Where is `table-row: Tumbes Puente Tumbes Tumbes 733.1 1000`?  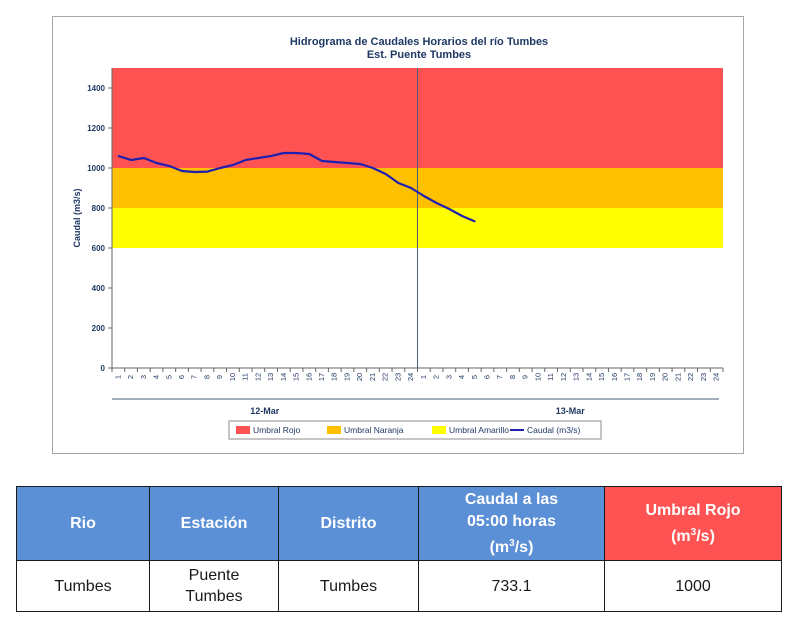 table-row: Tumbes Puente Tumbes Tumbes 733.1 1000 is located at coordinates (399, 586).